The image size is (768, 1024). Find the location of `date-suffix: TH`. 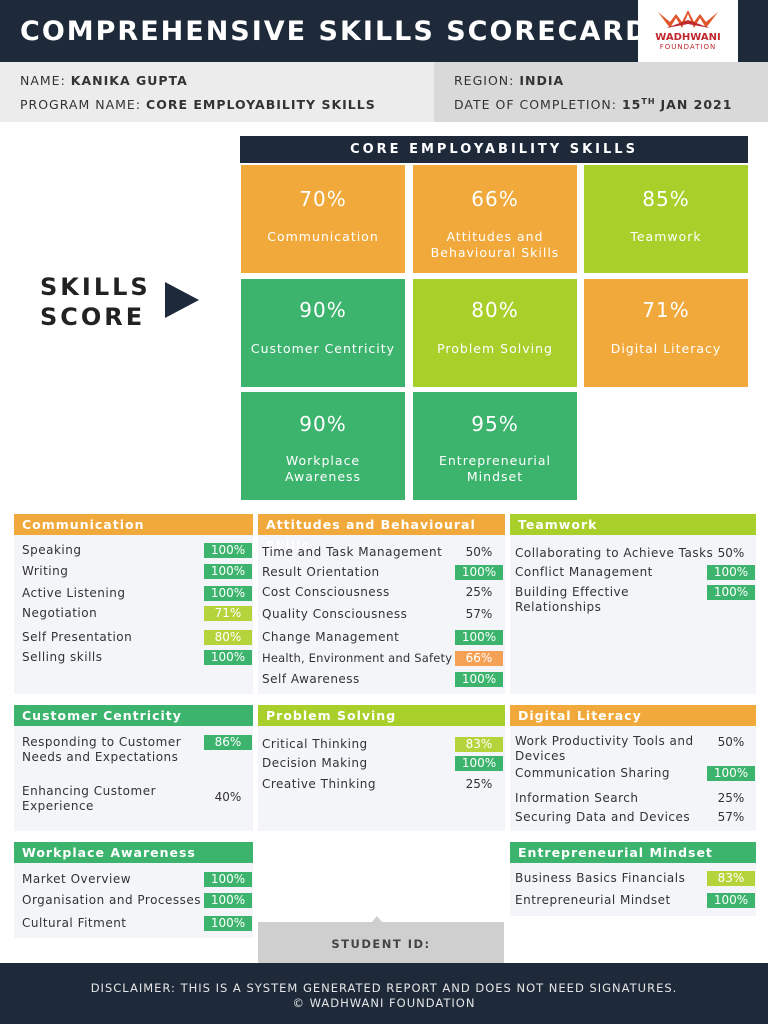

date-suffix: TH is located at coordinates (648, 101).